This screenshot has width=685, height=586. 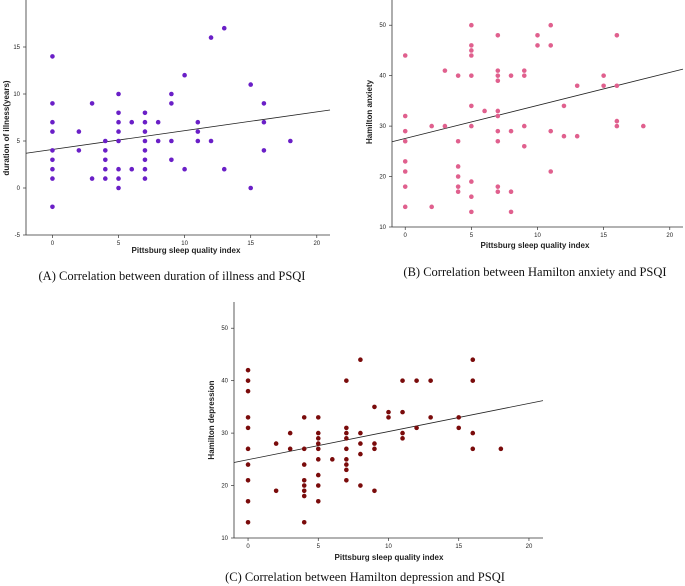 What do you see at coordinates (16, 48) in the screenshot?
I see `panel-a-y-tick-label: 15` at bounding box center [16, 48].